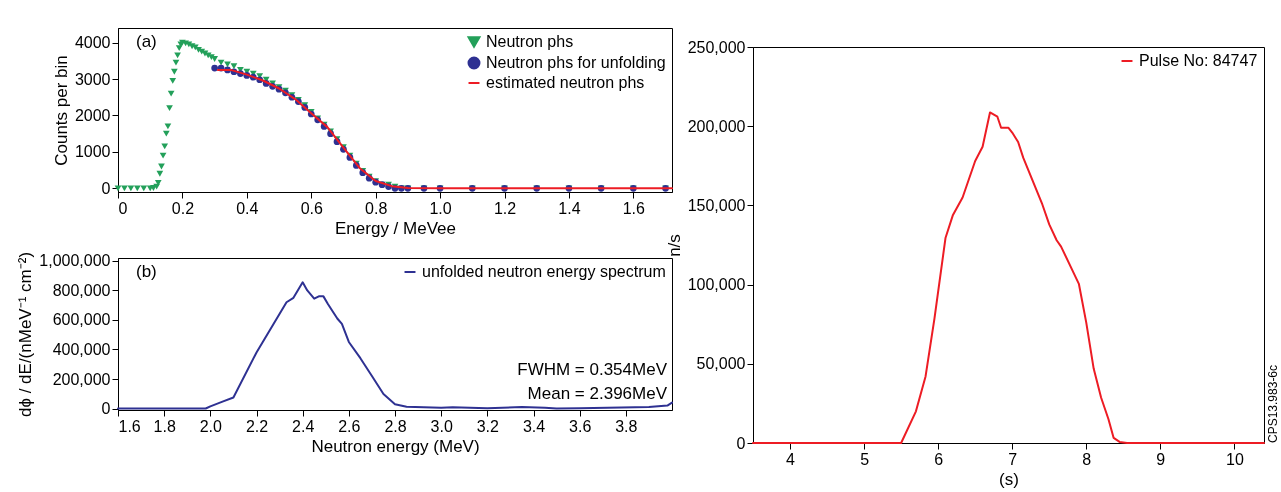 The image size is (1281, 492). Describe the element at coordinates (92, 115) in the screenshot. I see `y-tick-label: 2000` at that location.